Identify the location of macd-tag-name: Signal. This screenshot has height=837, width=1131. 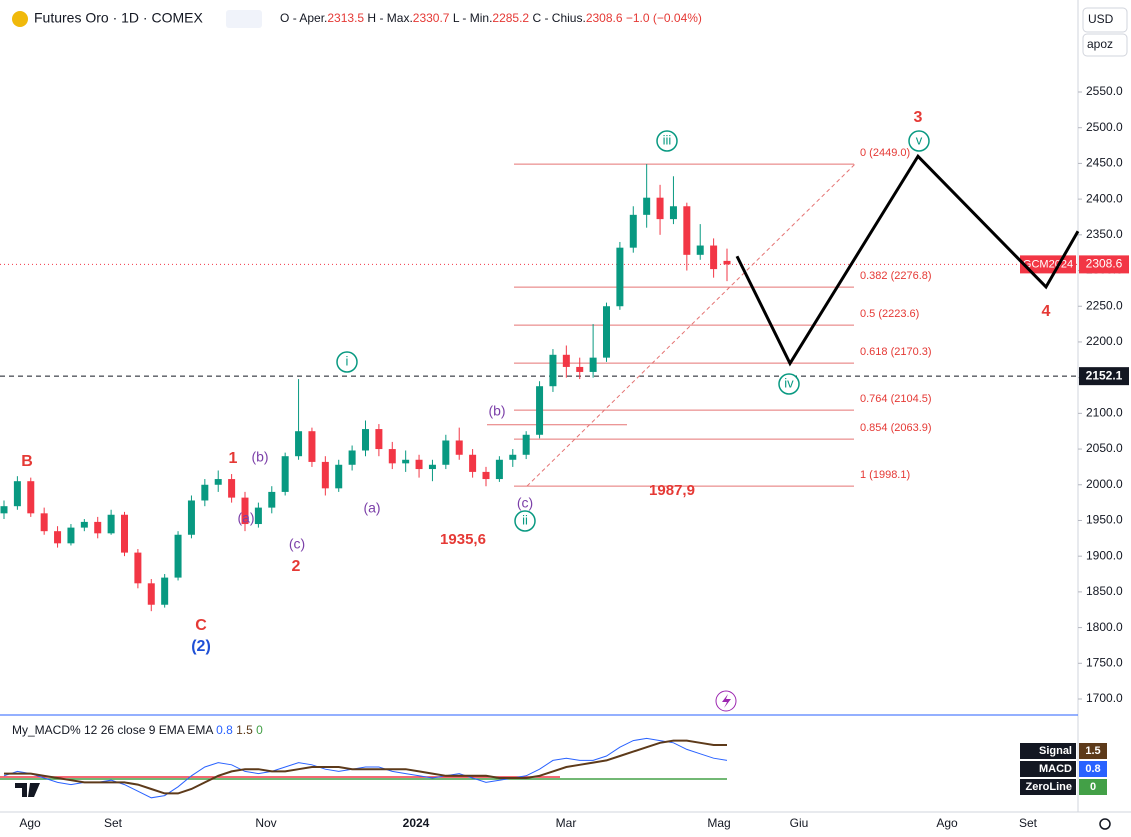
(1055, 751).